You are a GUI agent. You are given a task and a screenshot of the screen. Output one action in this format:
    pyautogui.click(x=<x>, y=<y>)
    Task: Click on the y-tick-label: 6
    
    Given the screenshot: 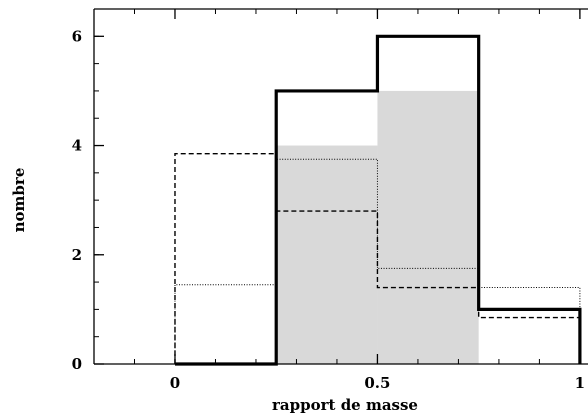 What is the action you would take?
    pyautogui.click(x=77, y=36)
    